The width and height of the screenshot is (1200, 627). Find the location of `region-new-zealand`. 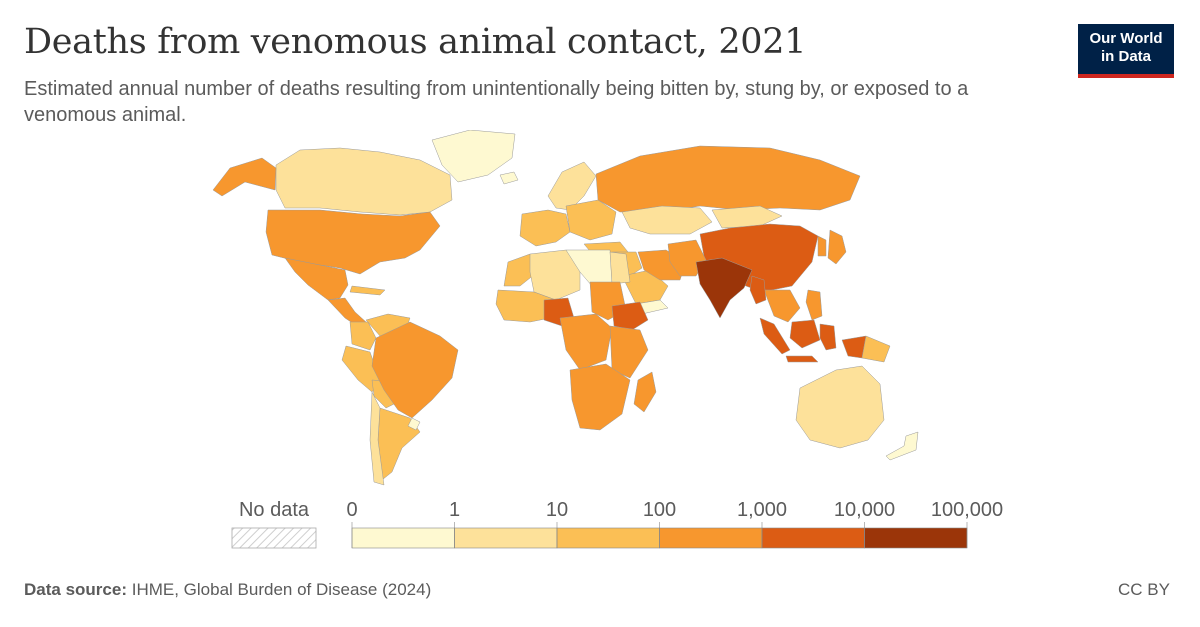

region-new-zealand is located at coordinates (902, 446).